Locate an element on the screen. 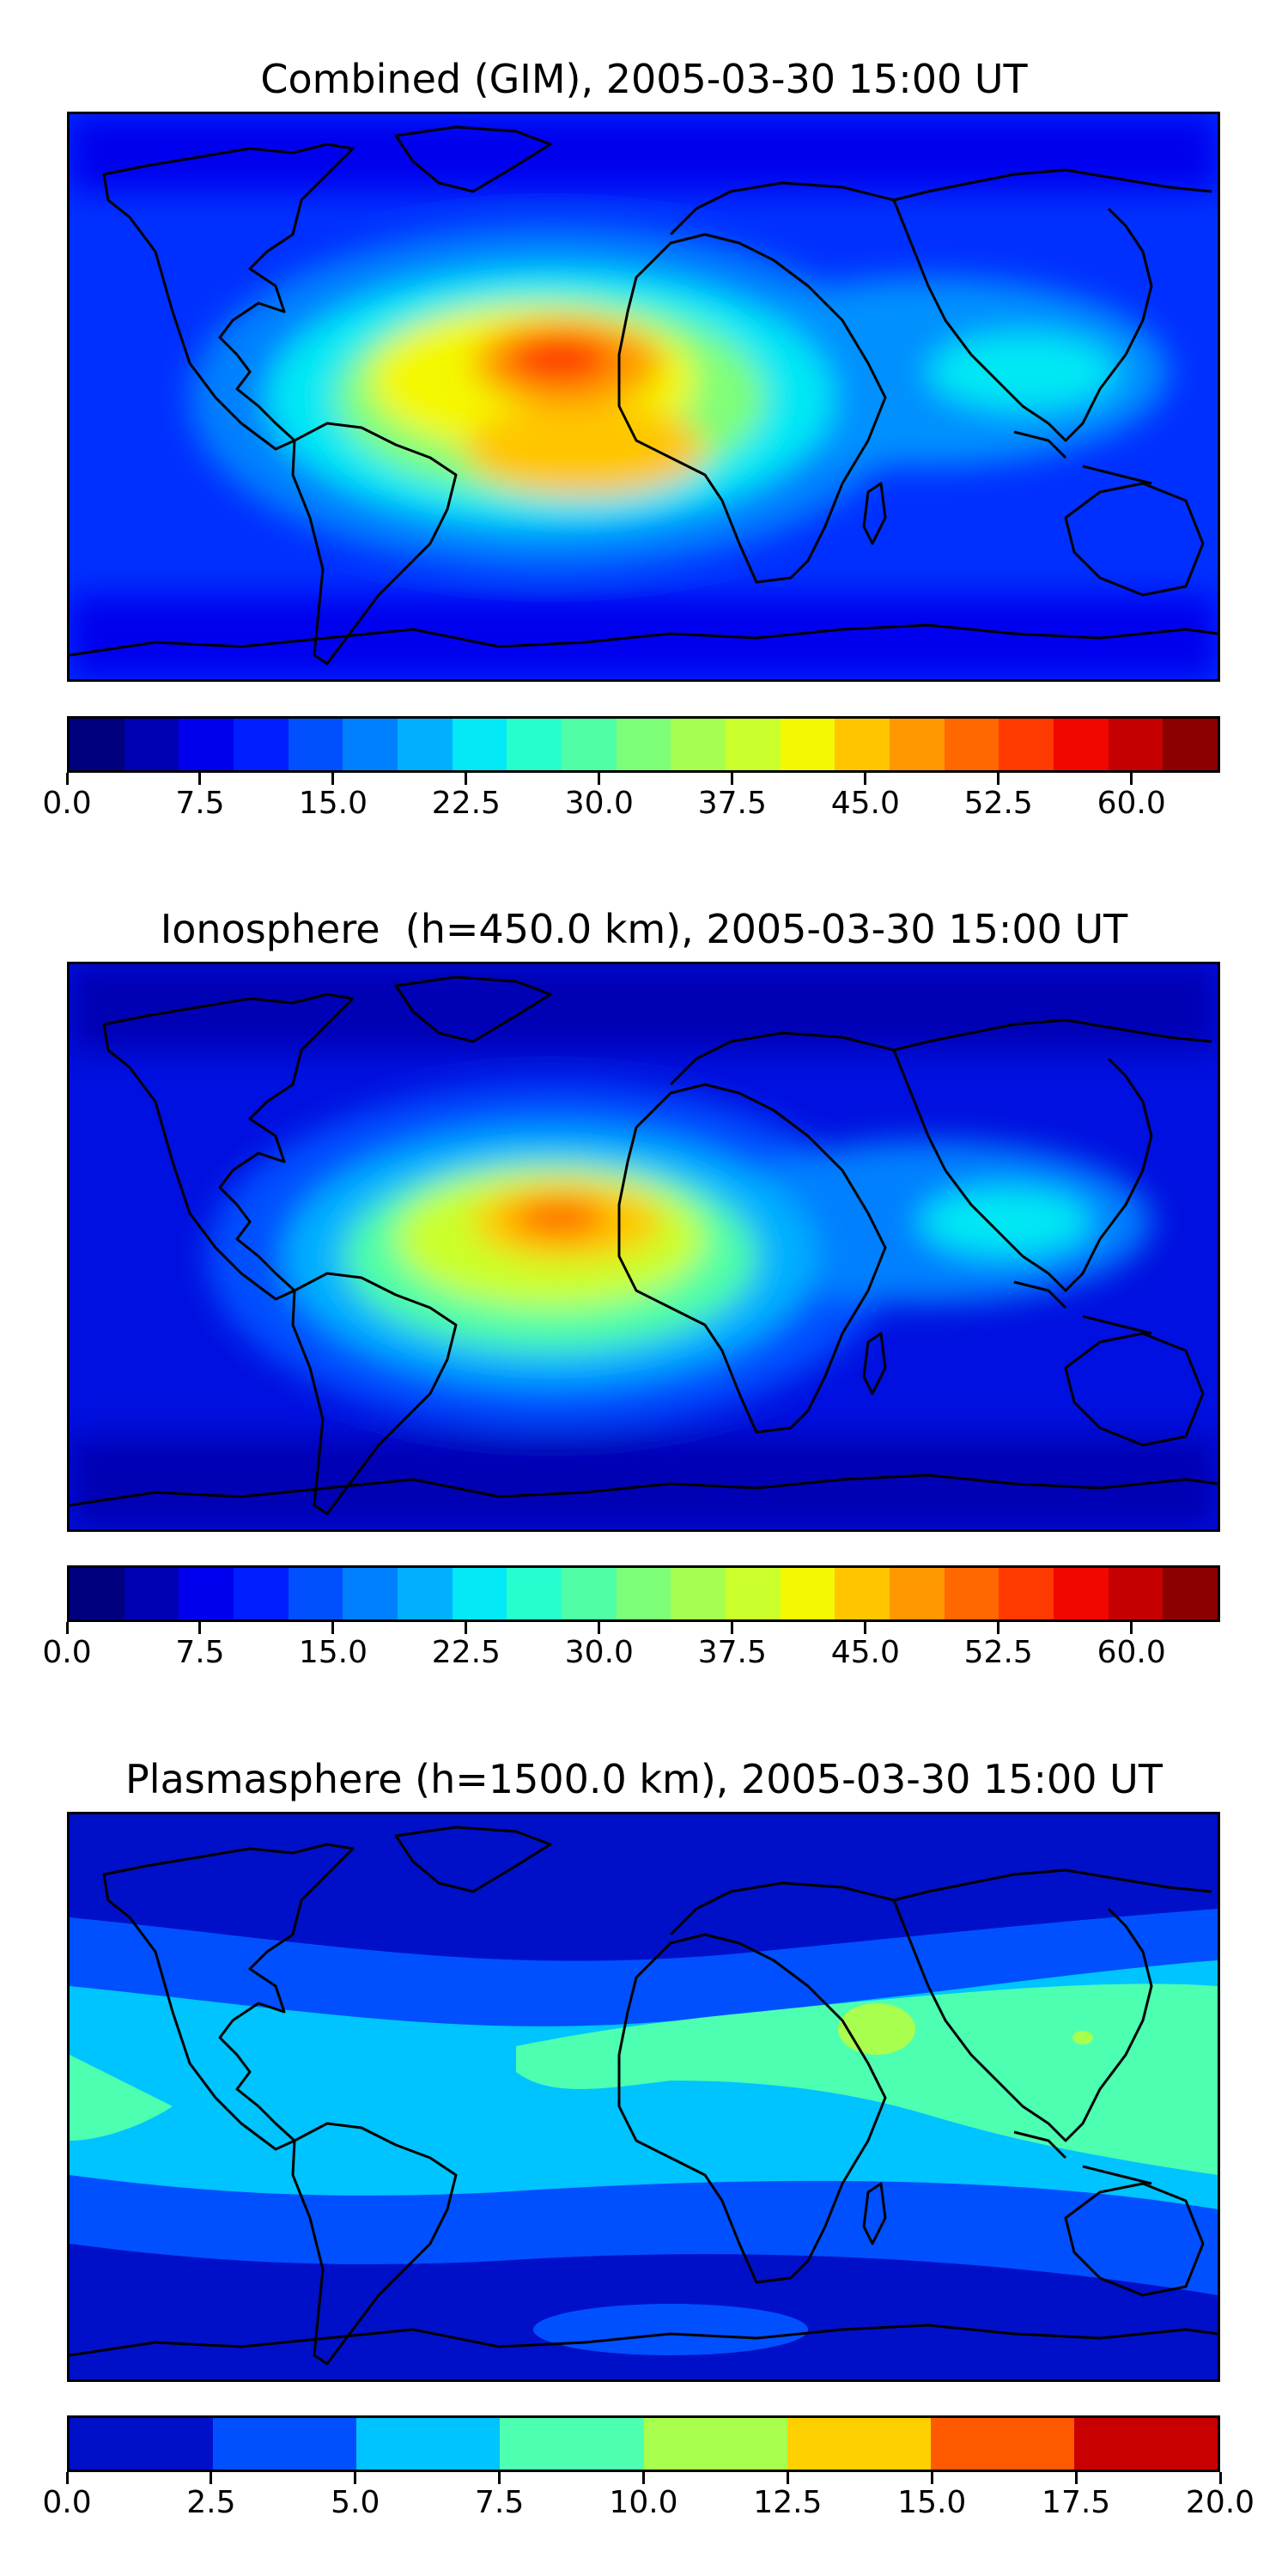 The width and height of the screenshot is (1288, 2576). panel-title-combined: Combined (GIM), 2005-03-30 15:00 UT is located at coordinates (644, 79).